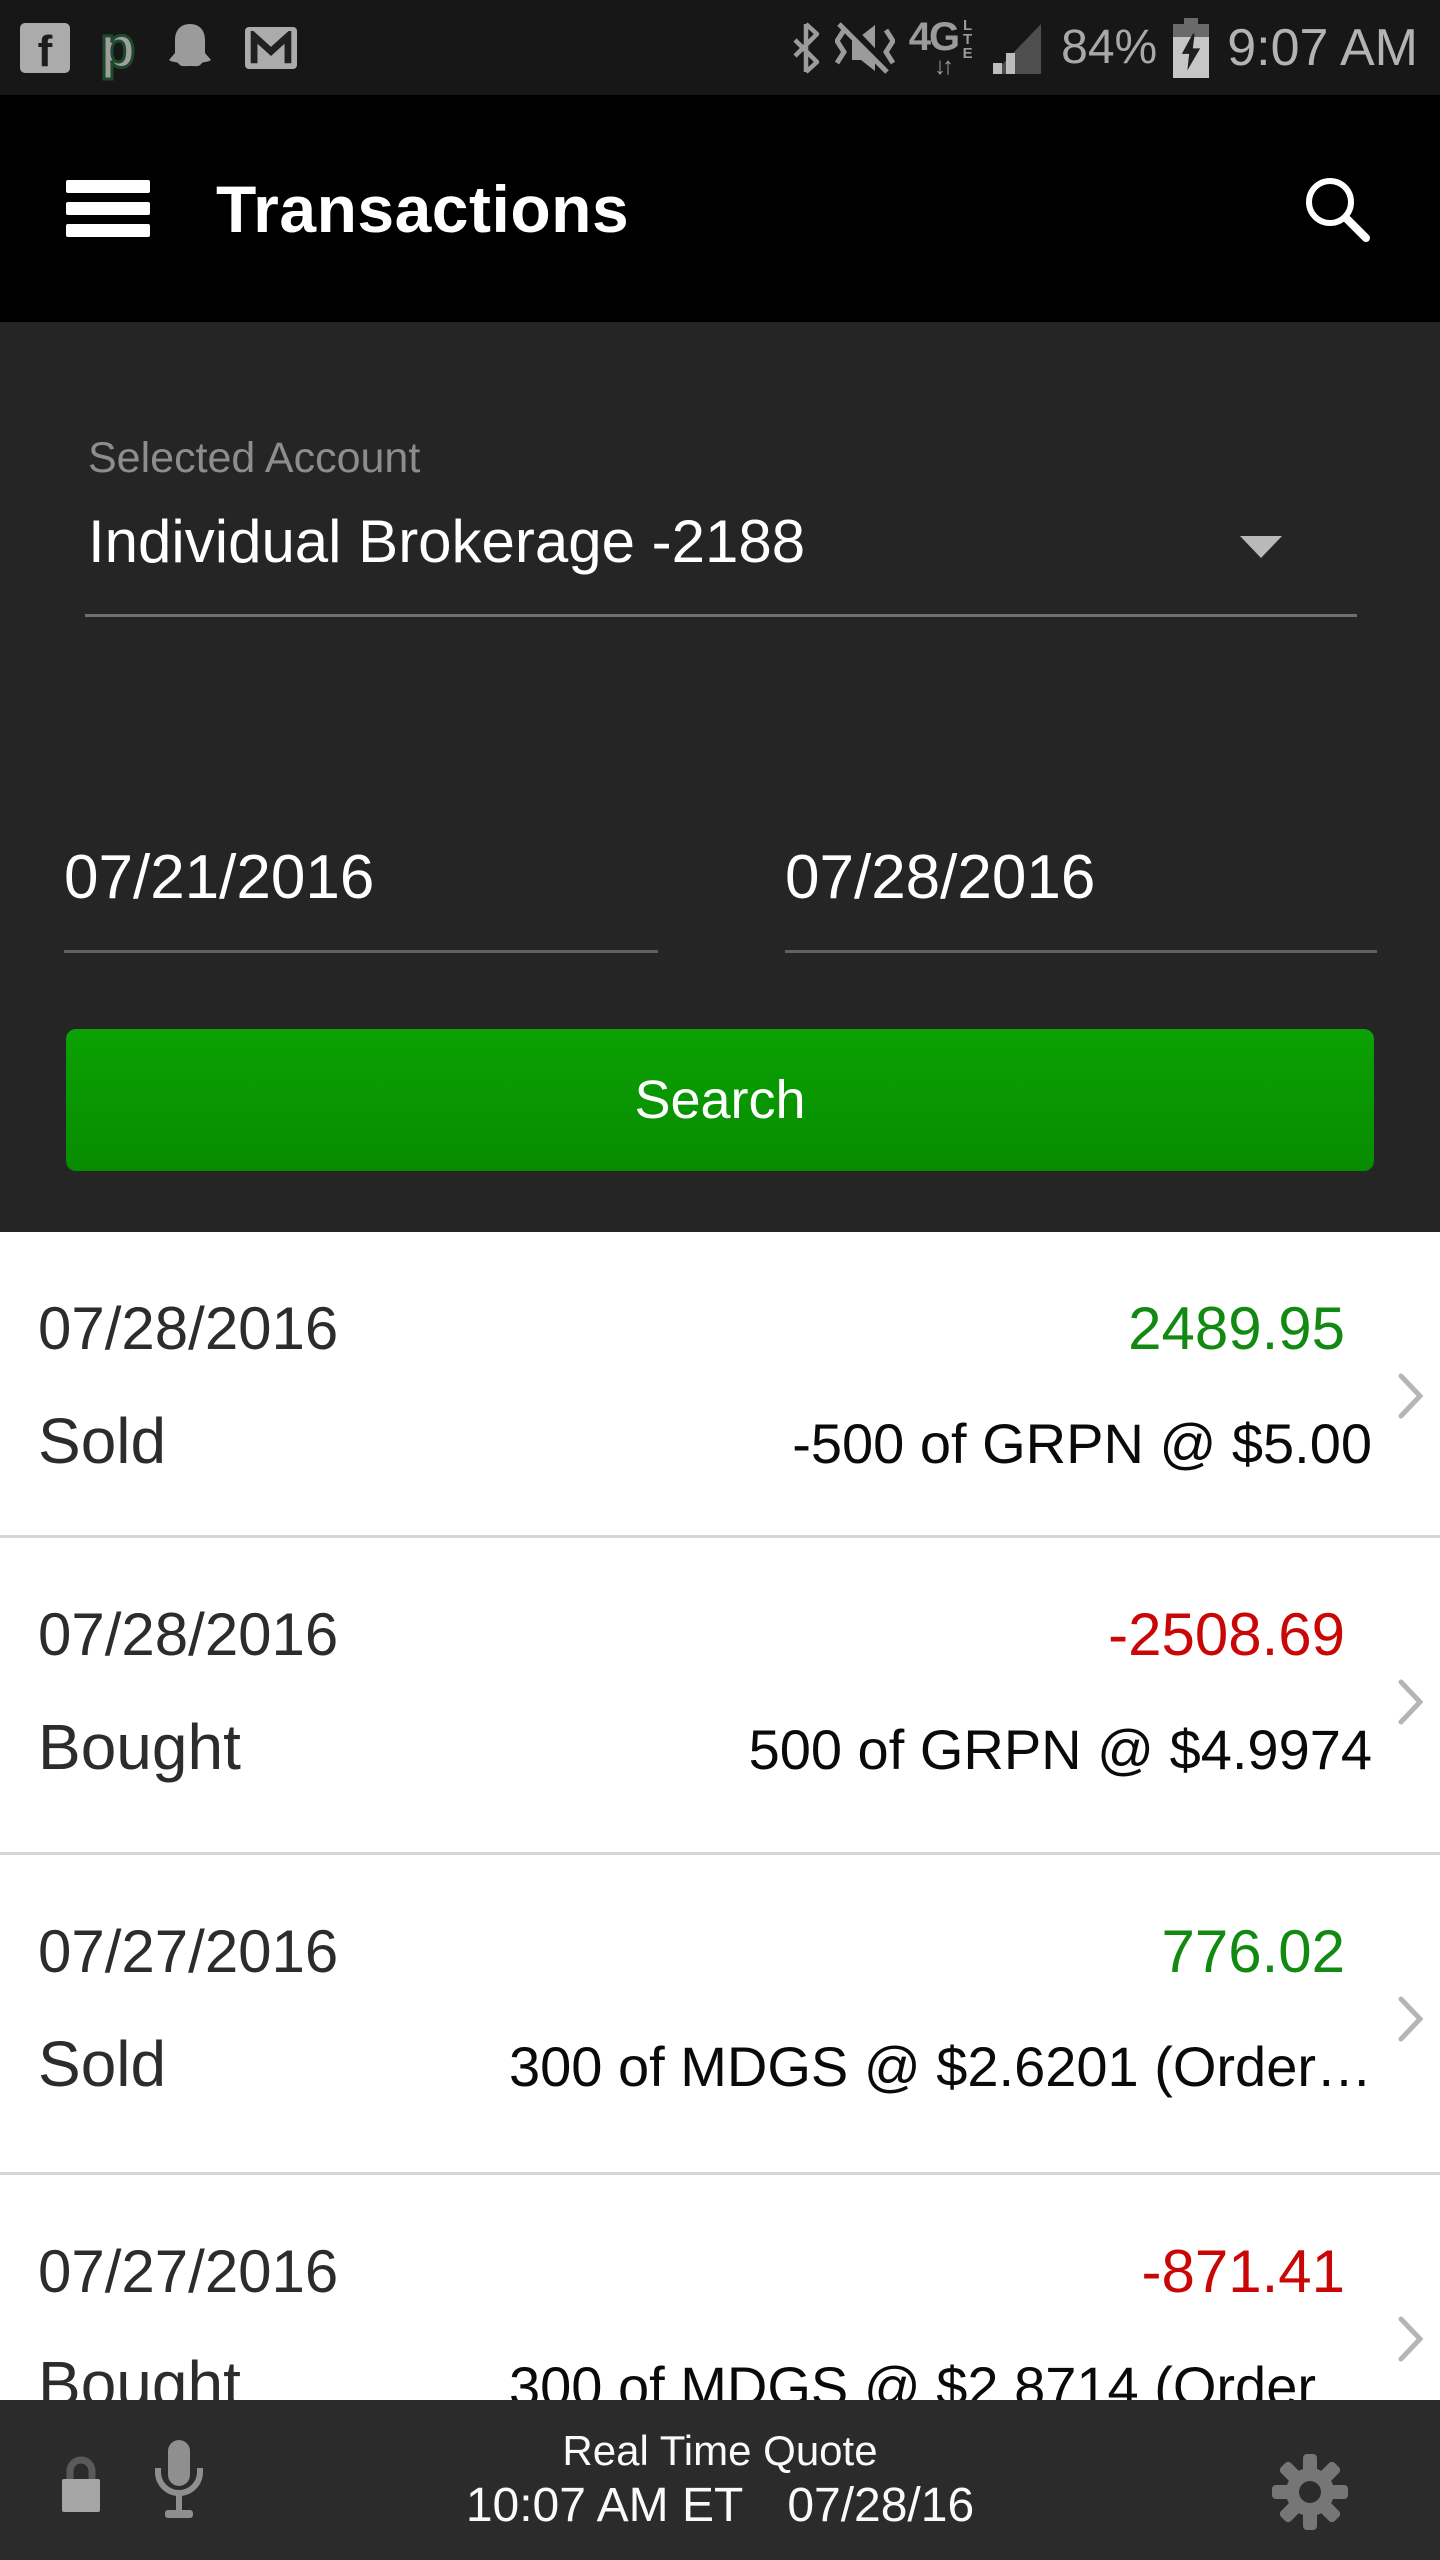  Describe the element at coordinates (190, 44) in the screenshot. I see `snapchat-icon` at that location.